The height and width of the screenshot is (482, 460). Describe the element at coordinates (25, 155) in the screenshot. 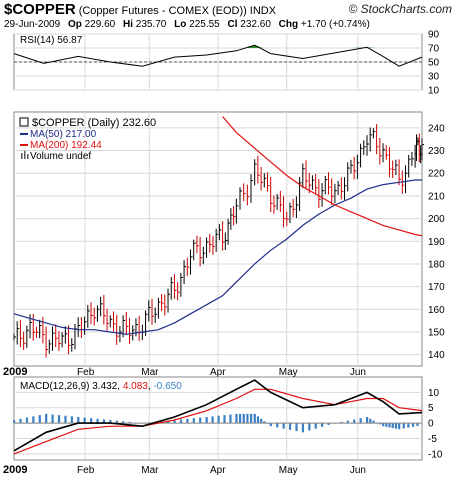

I see `legend-swatch-volume` at that location.